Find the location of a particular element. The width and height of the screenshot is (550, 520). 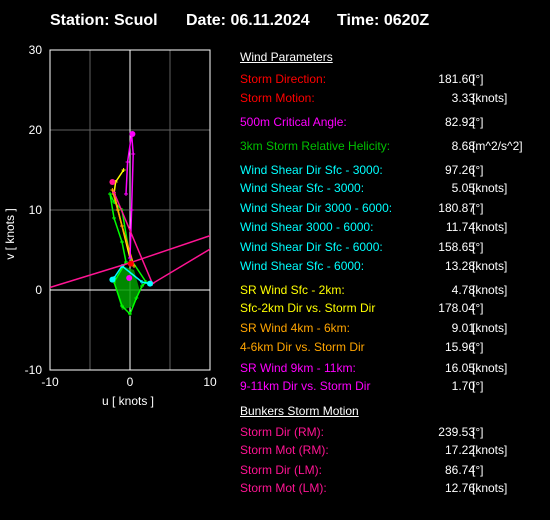

wind-parameters-title: Wind Parameters is located at coordinates (286, 57).